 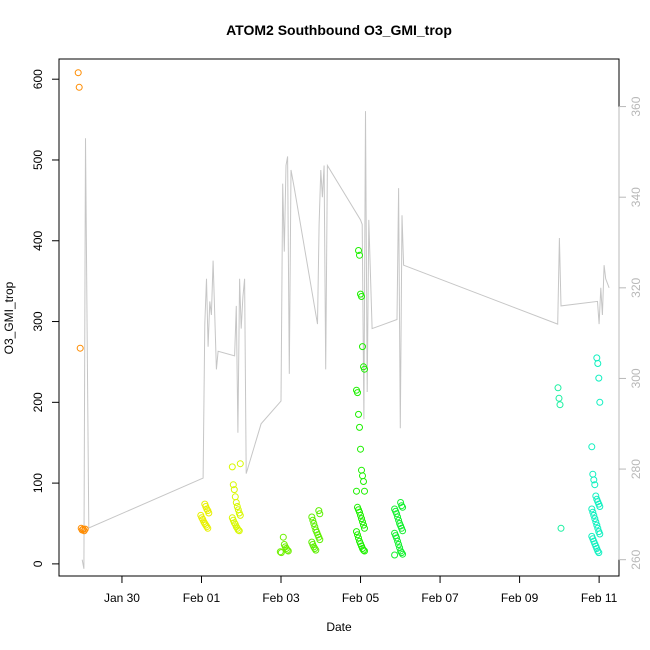 I want to click on y-axis: 0 100 200 300 400 500 600, so click(x=45, y=318).